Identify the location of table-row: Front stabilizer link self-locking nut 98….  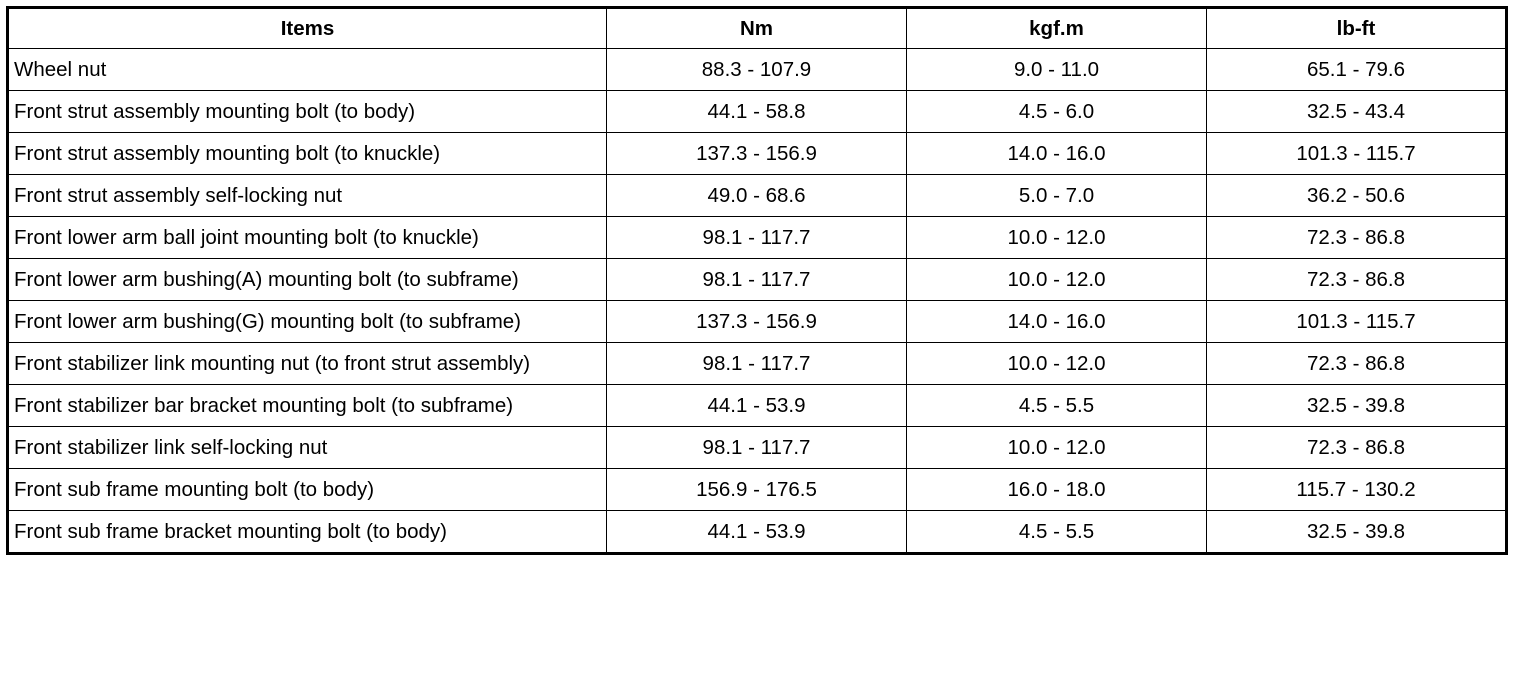
(757, 447).